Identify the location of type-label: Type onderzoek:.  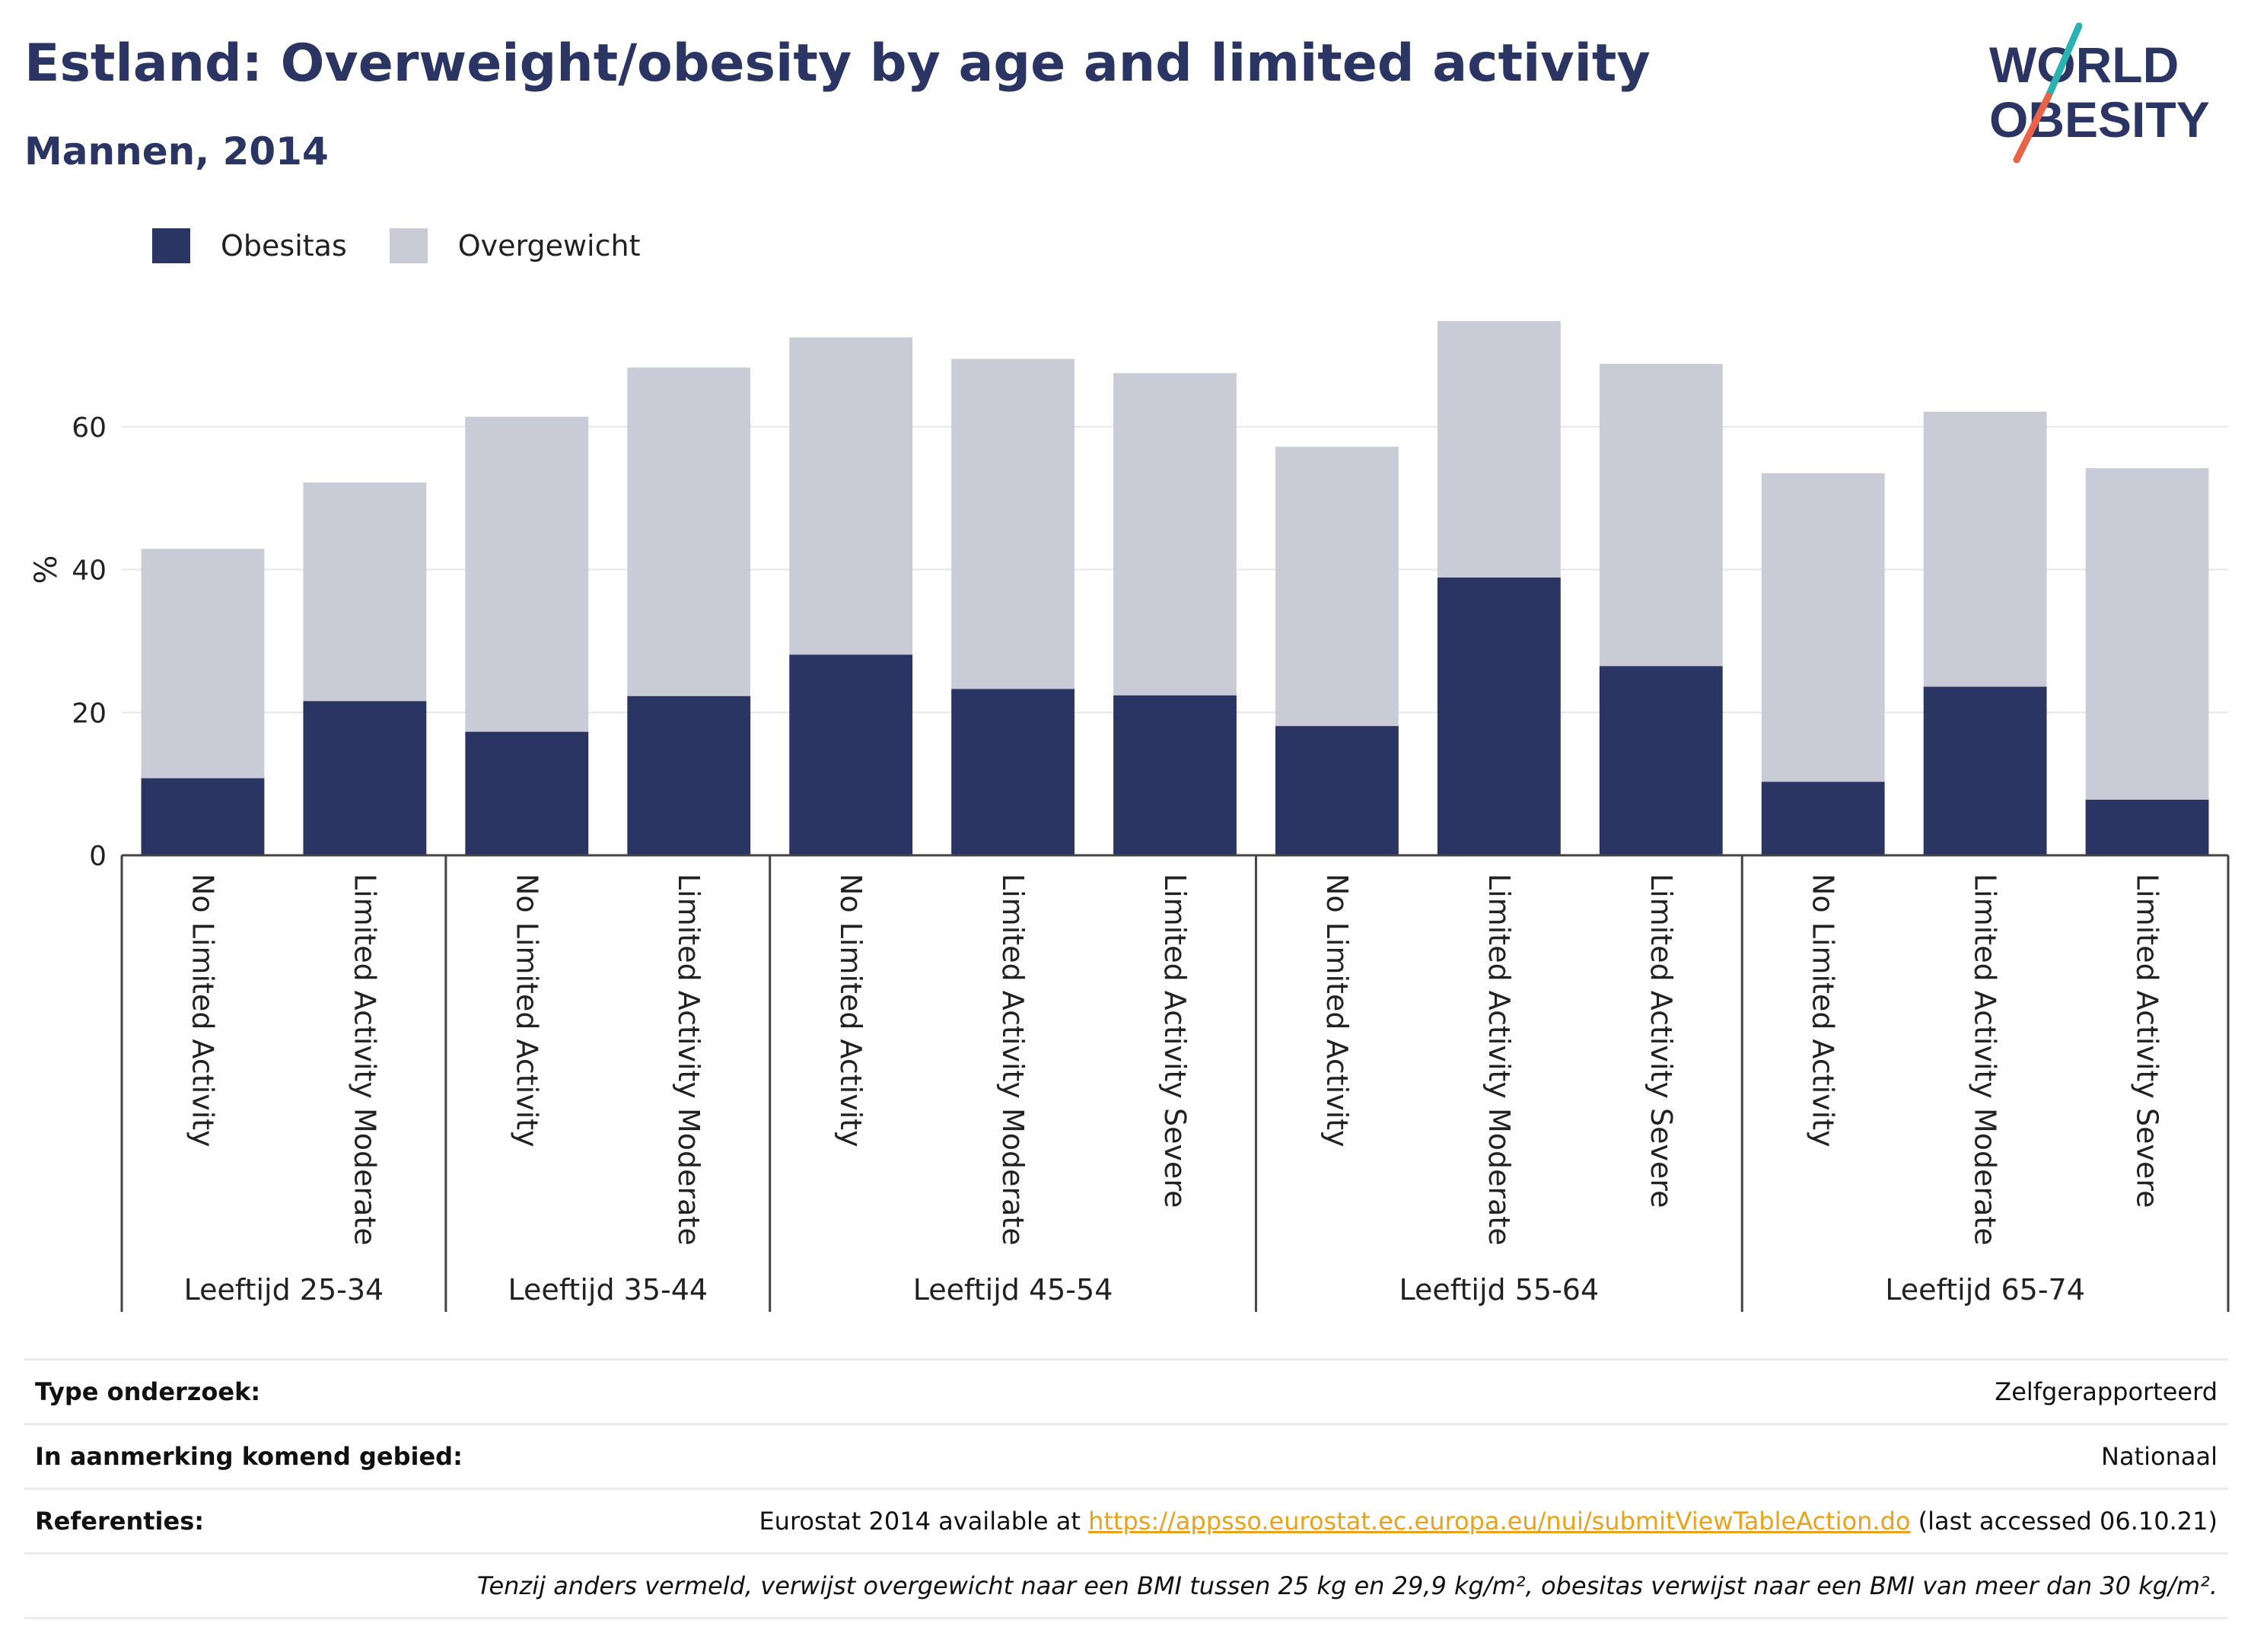
(148, 1391).